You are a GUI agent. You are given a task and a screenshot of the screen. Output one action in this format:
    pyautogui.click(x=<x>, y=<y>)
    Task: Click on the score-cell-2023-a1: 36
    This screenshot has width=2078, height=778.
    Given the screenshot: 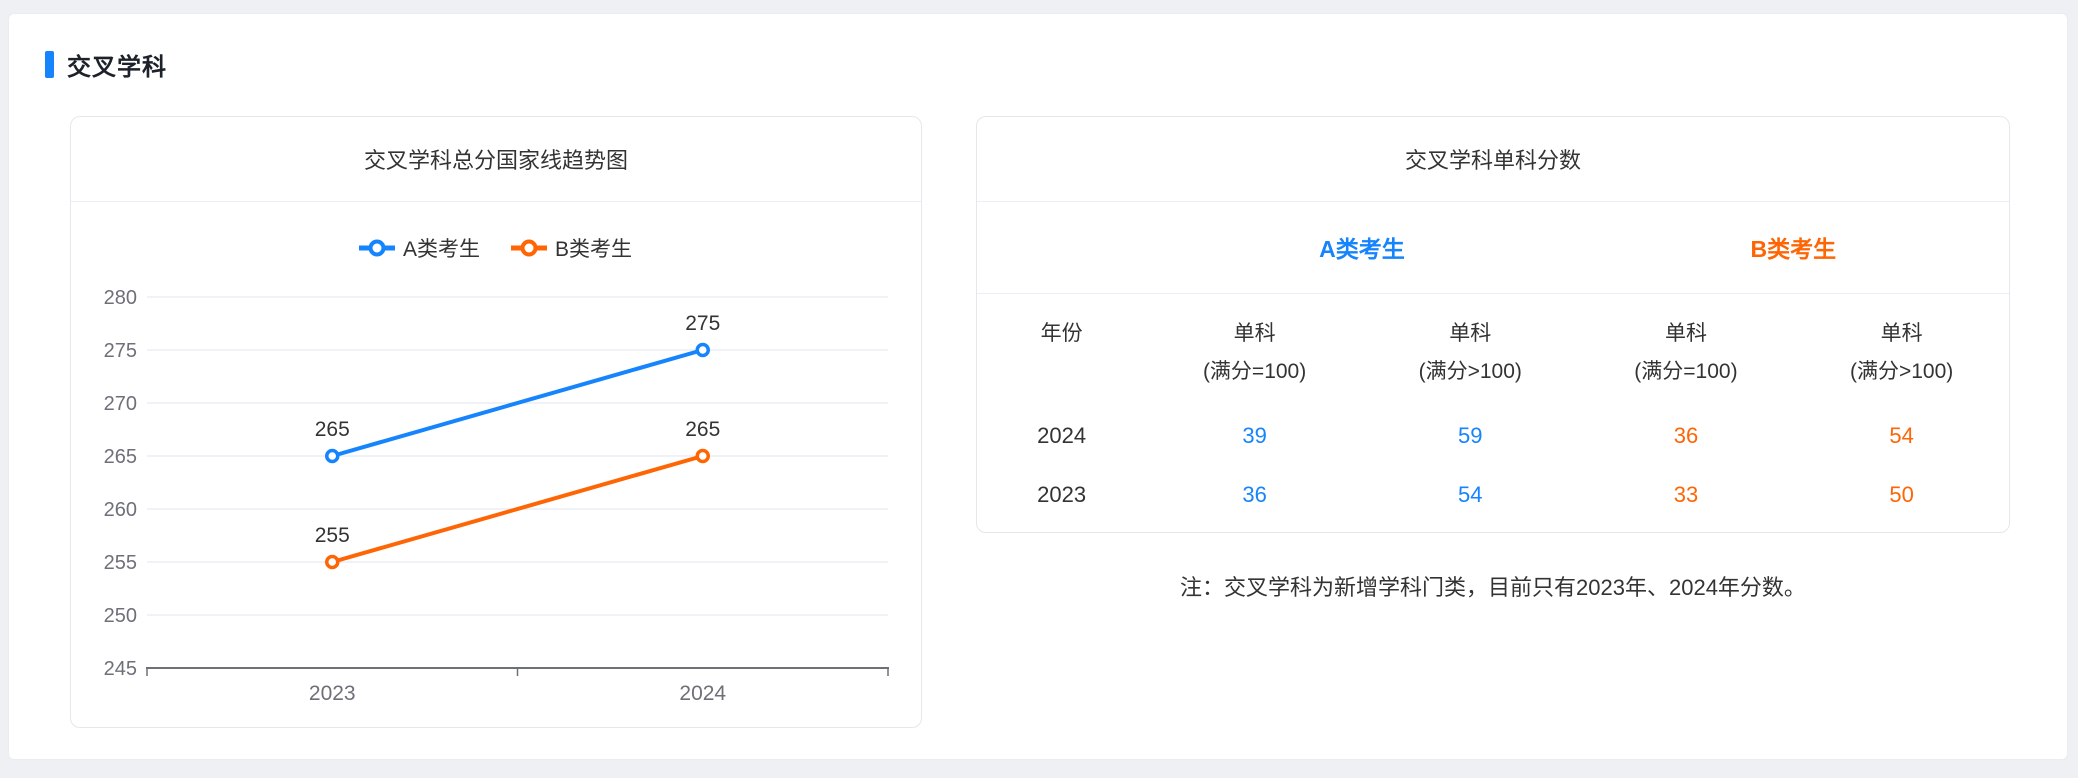 What is the action you would take?
    pyautogui.click(x=1254, y=494)
    